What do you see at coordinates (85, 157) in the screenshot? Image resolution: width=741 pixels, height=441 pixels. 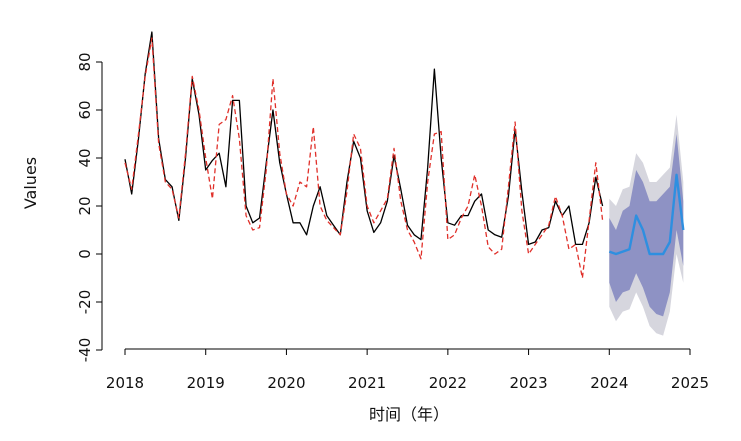 I see `y-tick-label: 40` at bounding box center [85, 157].